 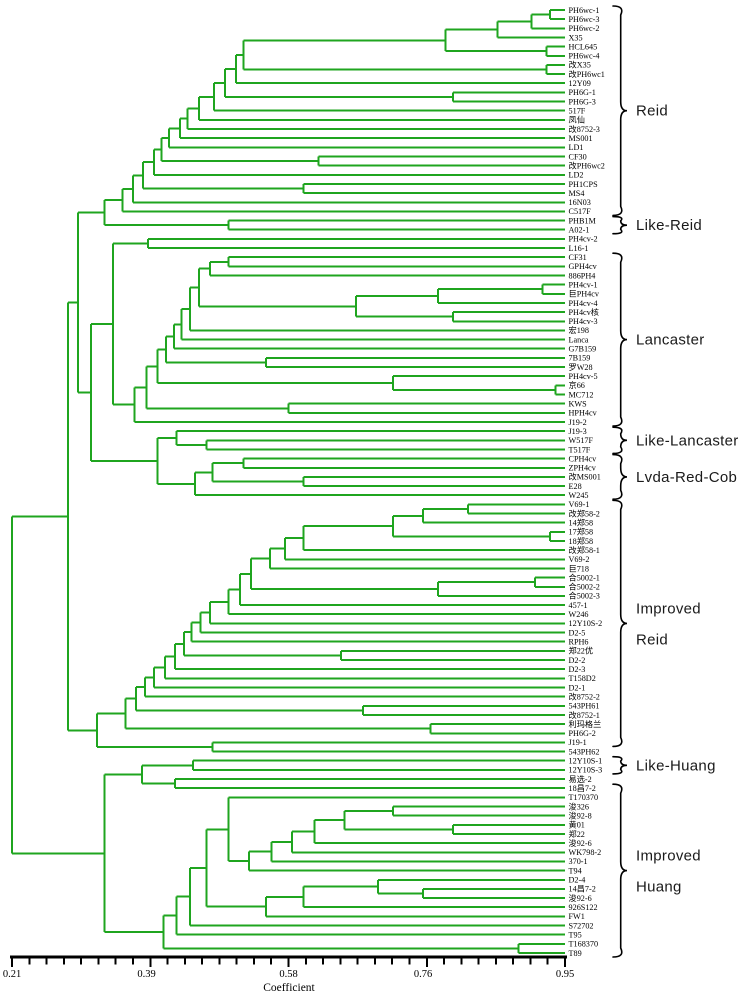 I want to click on leaf-label: 543PH62, so click(x=584, y=751).